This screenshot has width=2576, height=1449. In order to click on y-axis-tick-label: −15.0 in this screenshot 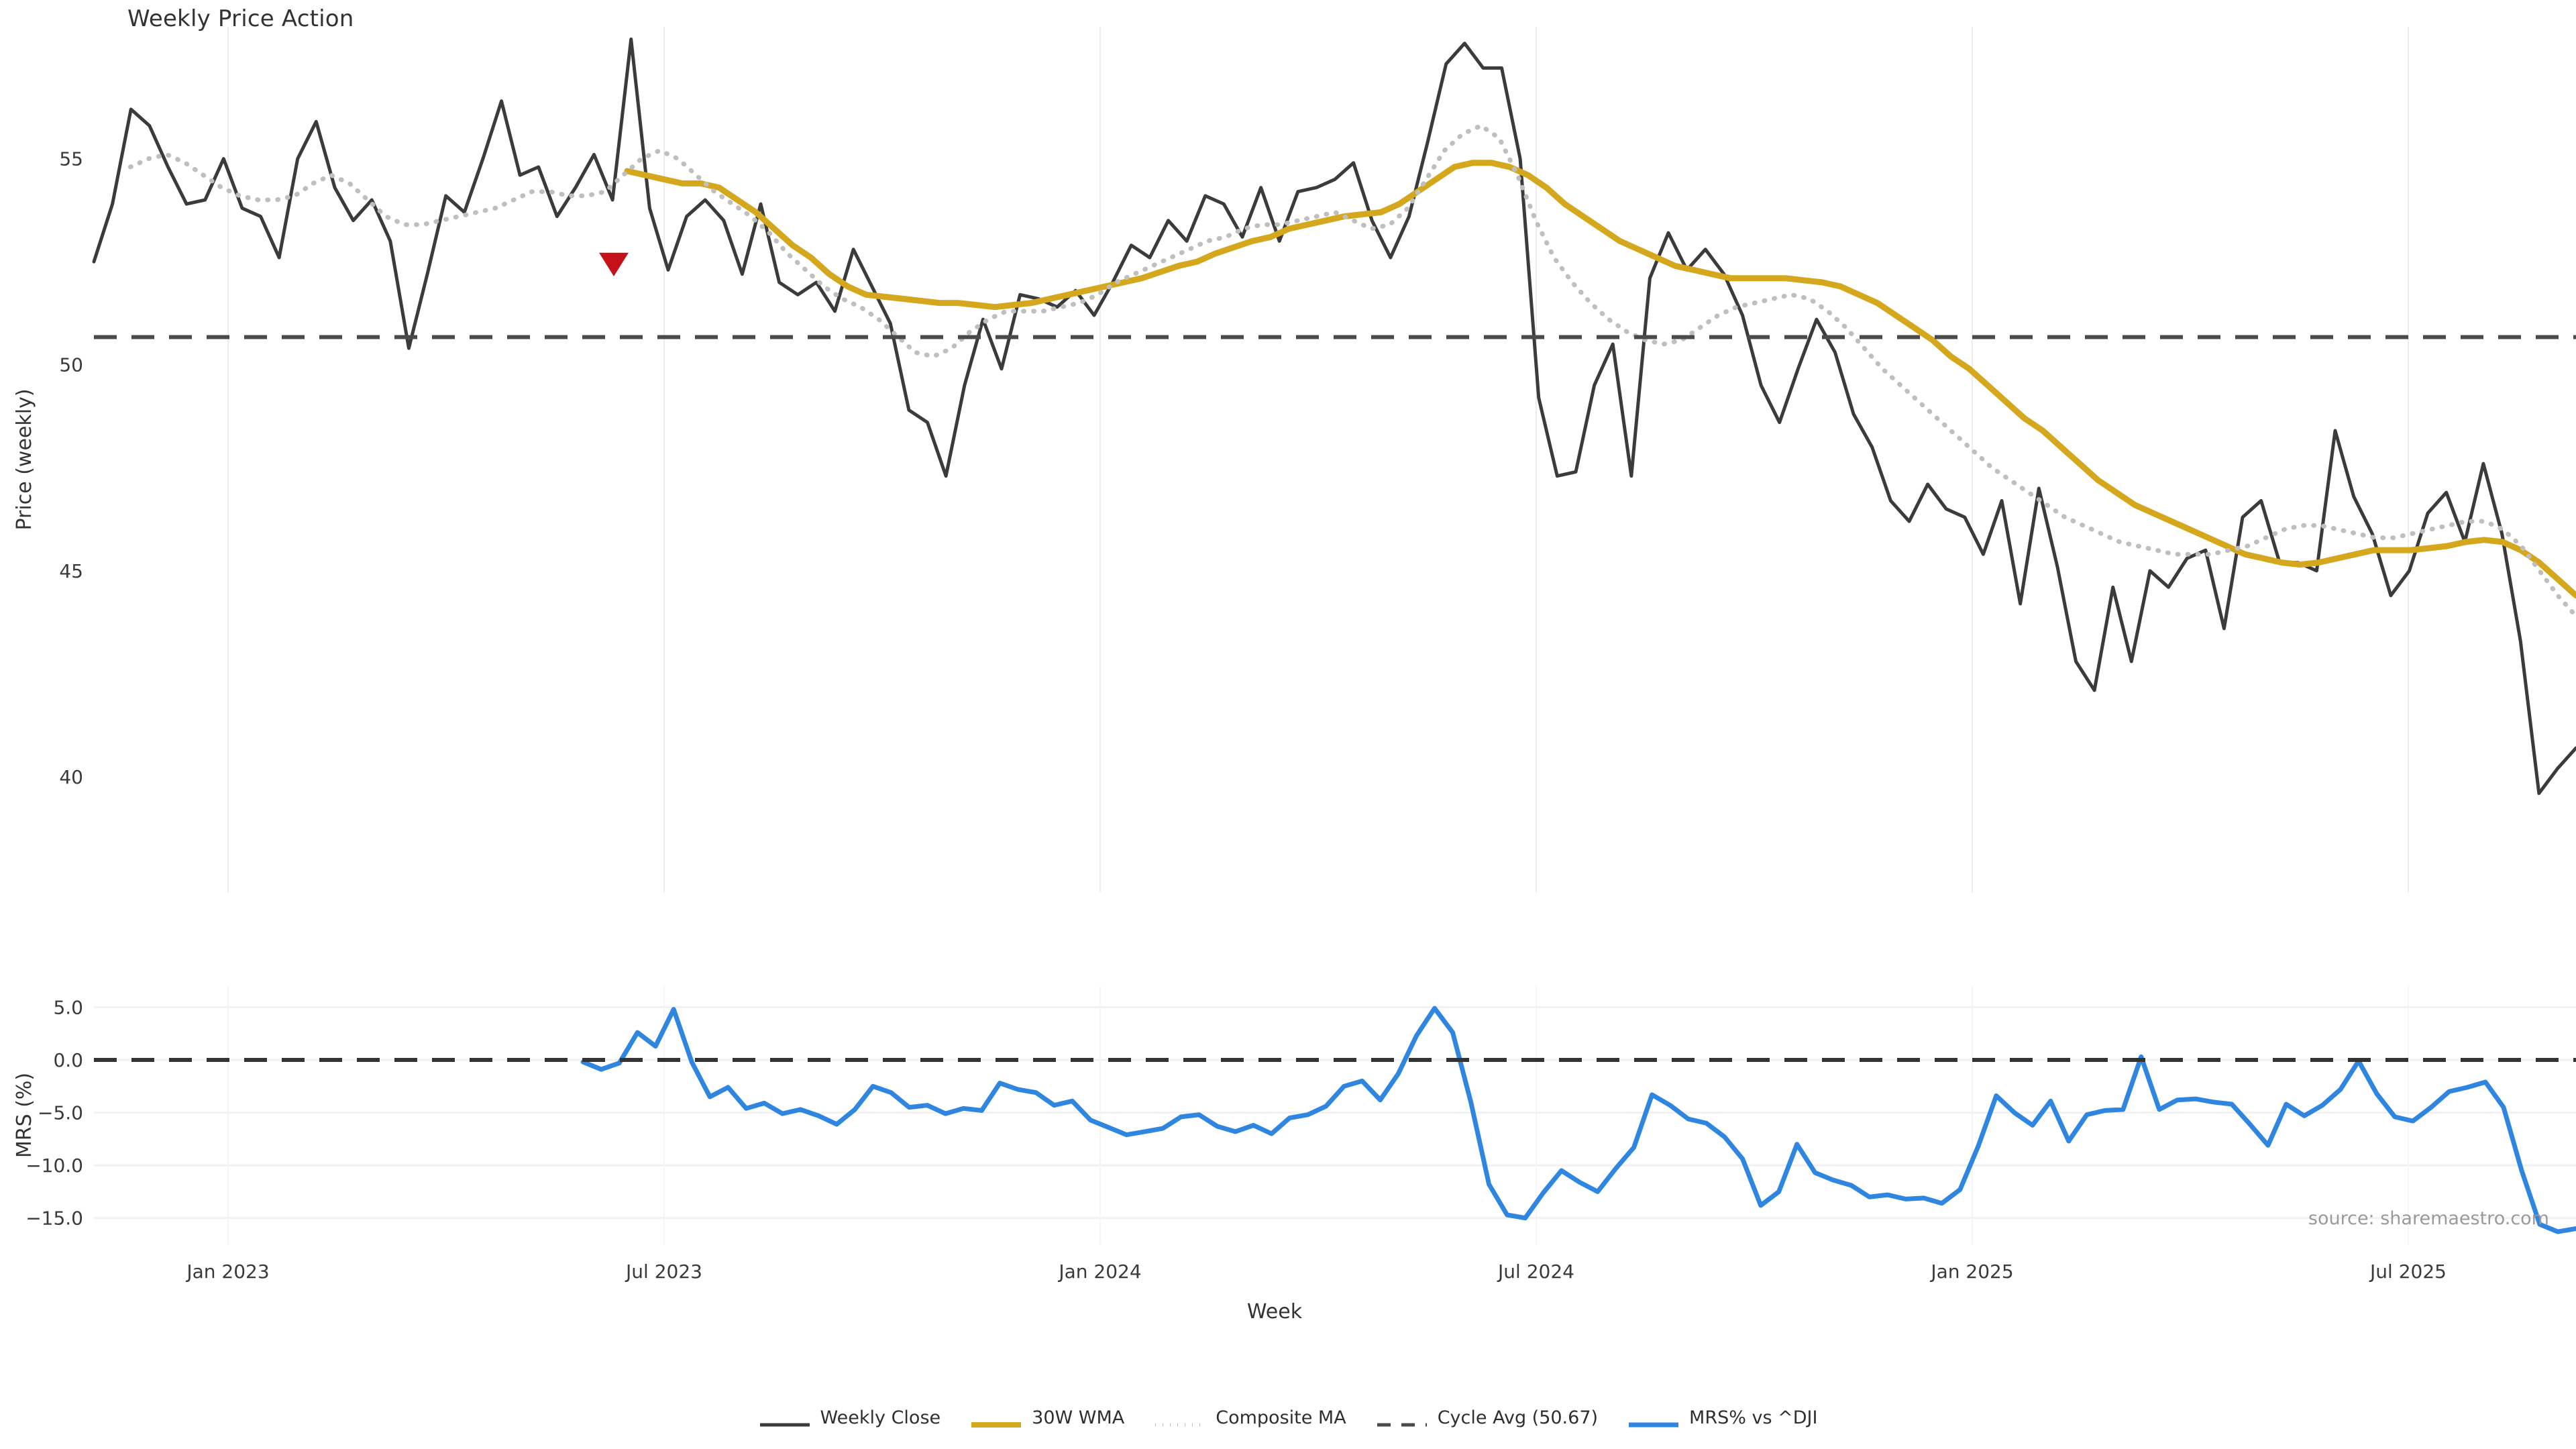, I will do `click(54, 1219)`.